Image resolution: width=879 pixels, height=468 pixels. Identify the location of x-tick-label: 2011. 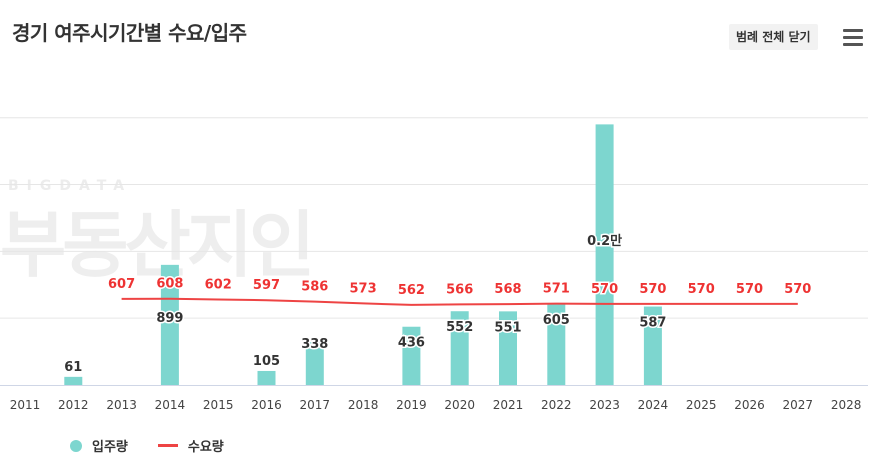
(25, 405).